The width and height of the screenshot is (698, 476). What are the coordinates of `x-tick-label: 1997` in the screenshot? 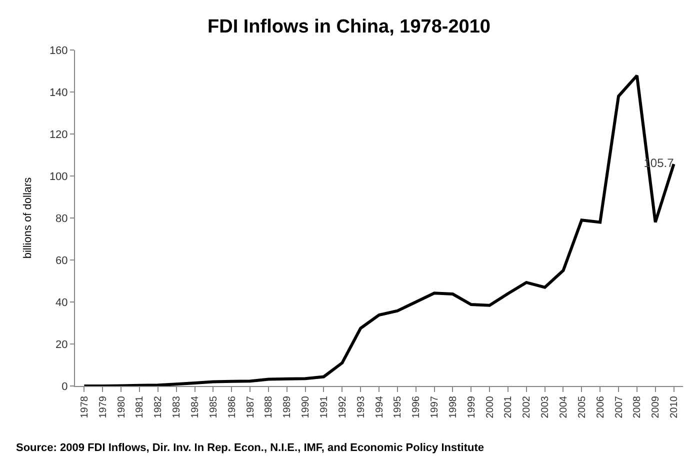 It's located at (435, 407).